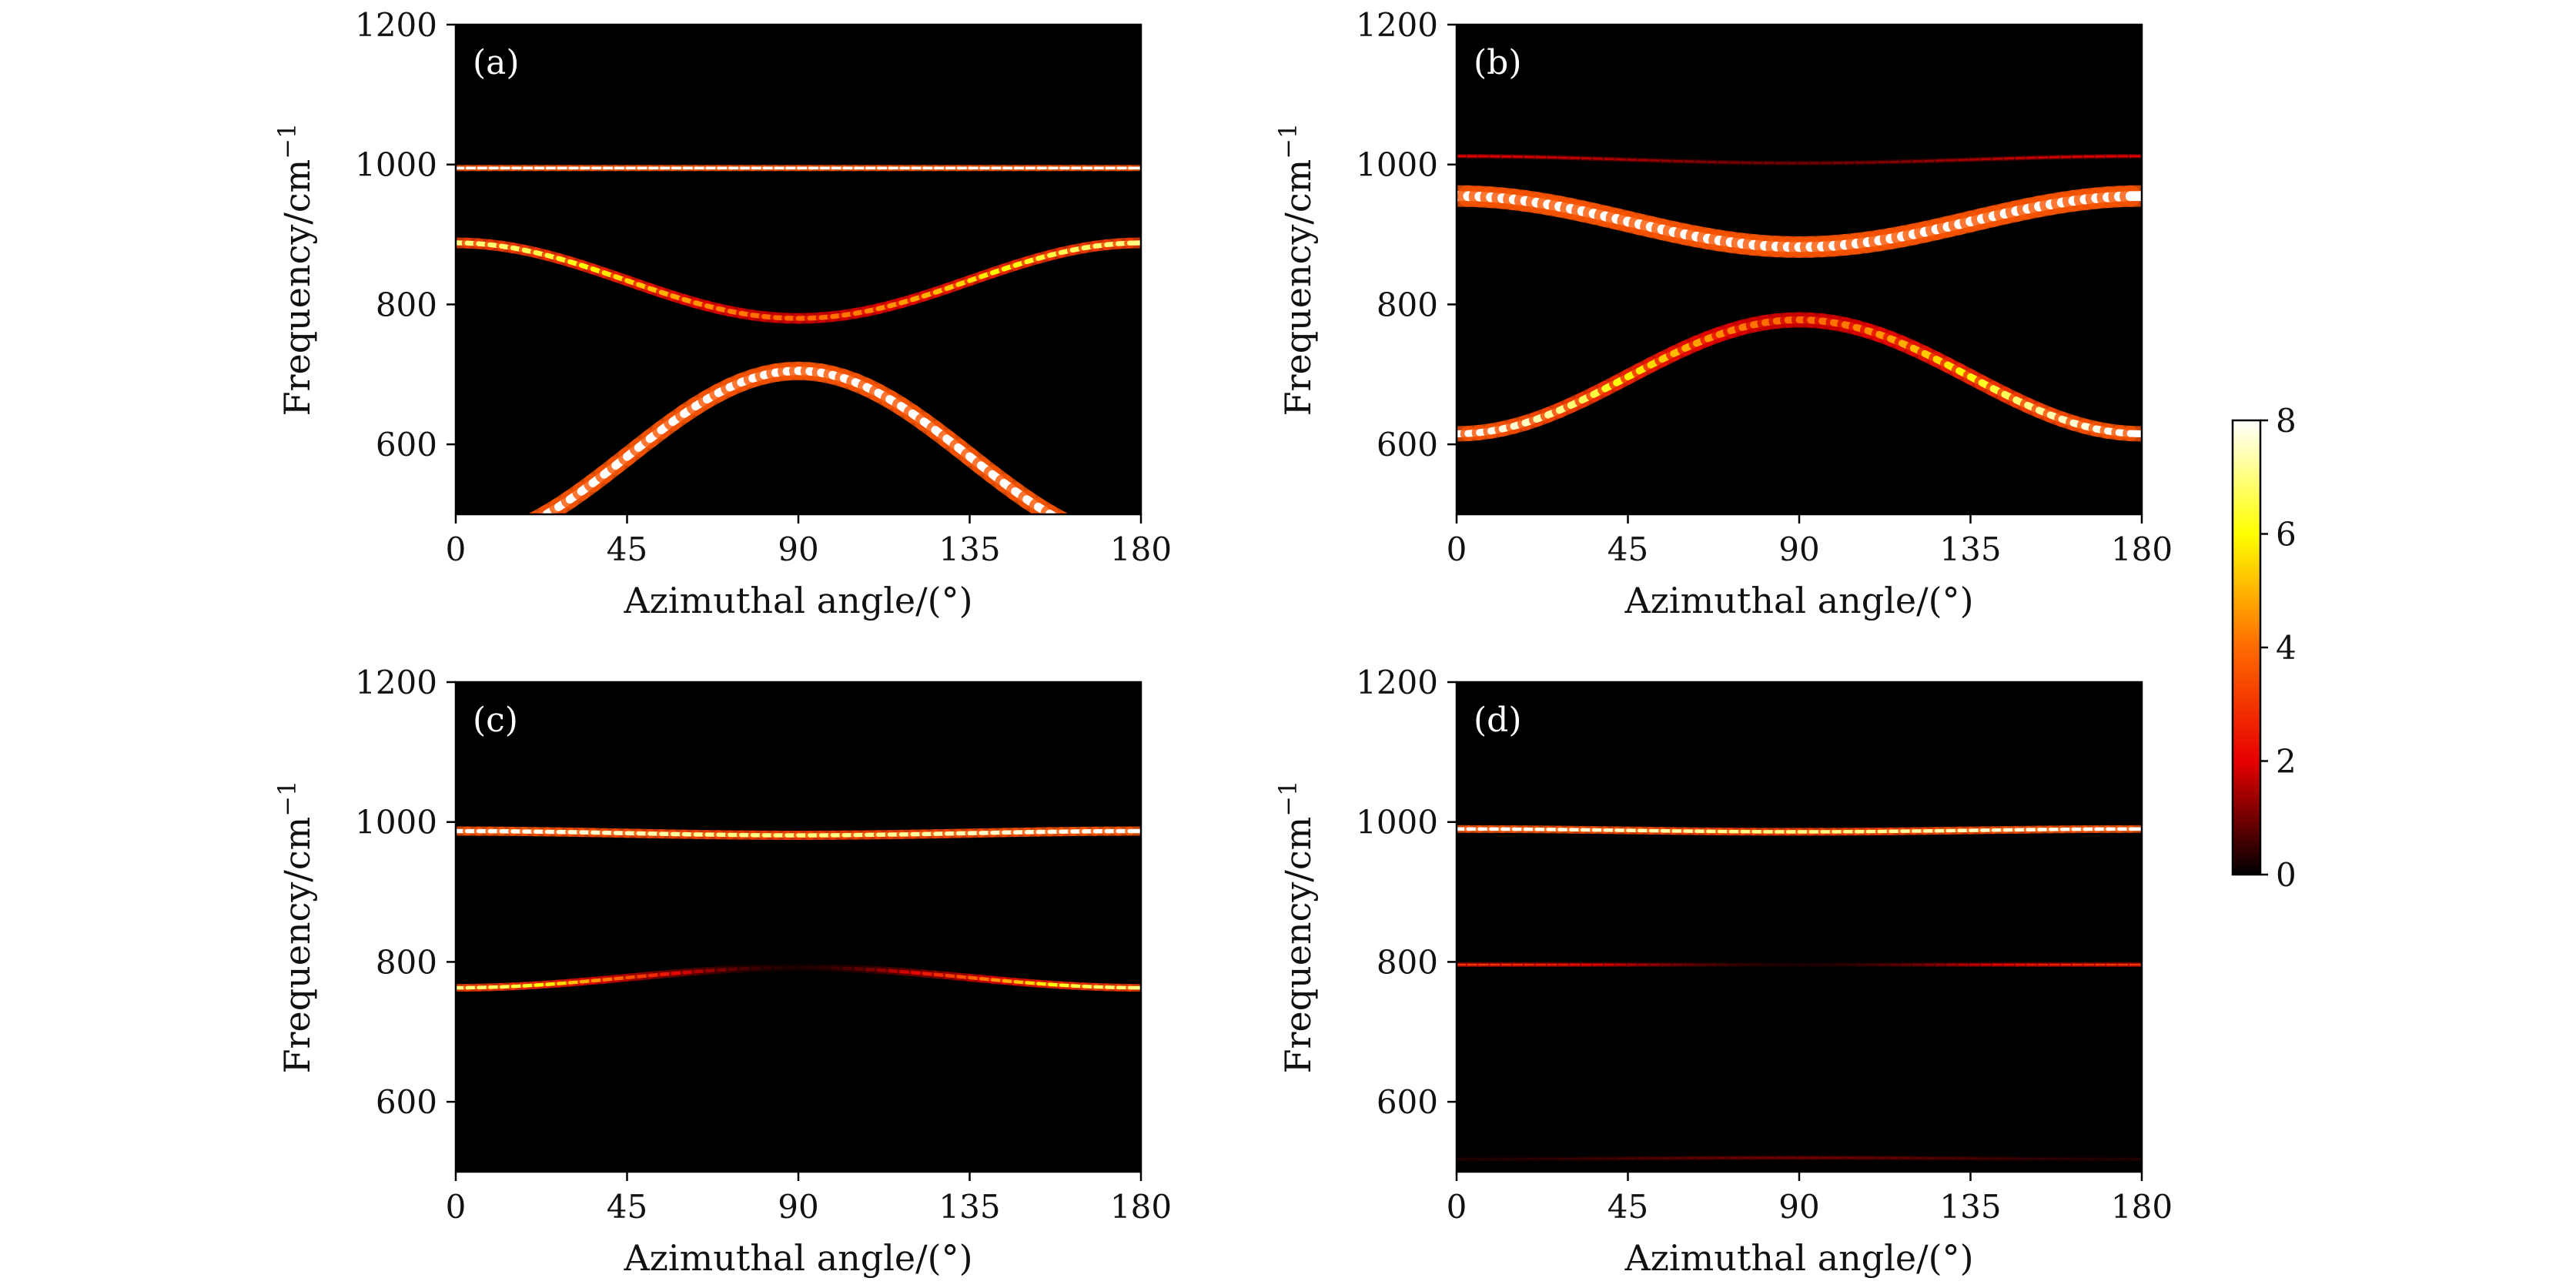 This screenshot has width=2576, height=1288. What do you see at coordinates (2286, 762) in the screenshot?
I see `colorbar-tick-label: 2` at bounding box center [2286, 762].